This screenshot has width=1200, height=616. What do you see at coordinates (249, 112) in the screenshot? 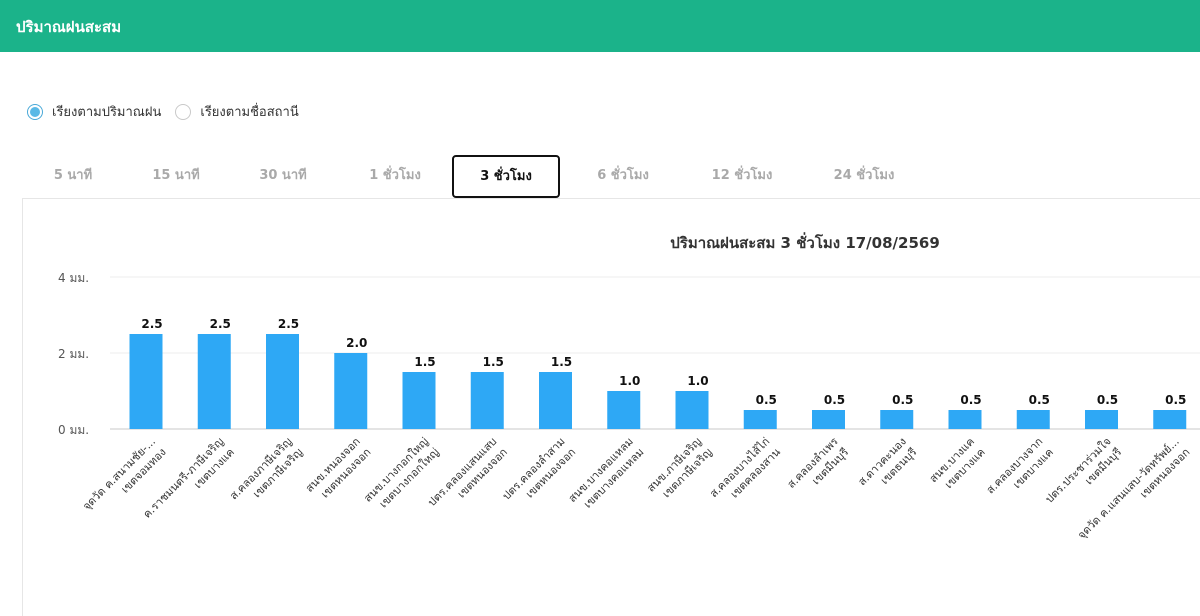
I see `sort-by-station-name-label: เรียงตามชื่อสถานี` at bounding box center [249, 112].